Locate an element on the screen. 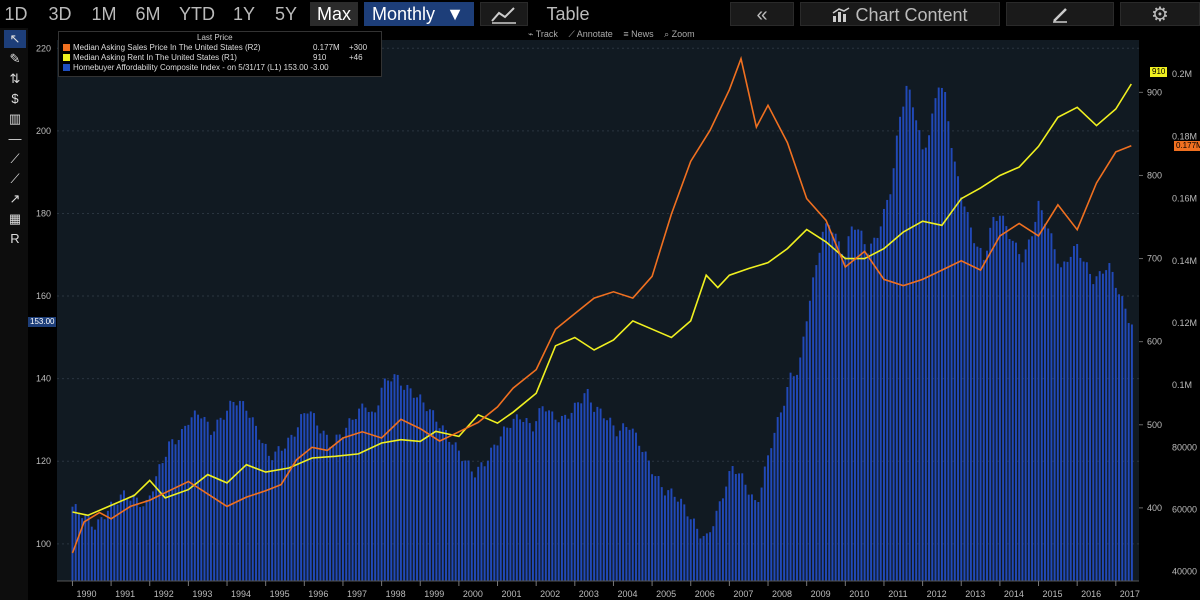 The image size is (1200, 600). news-button: ≡ News is located at coordinates (638, 34).